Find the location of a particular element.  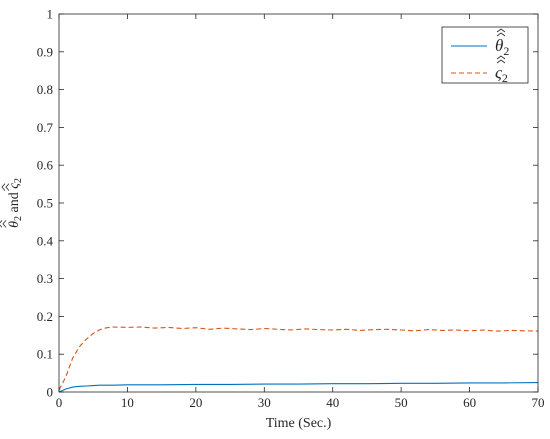

y-tick-label: 0.5 is located at coordinates (45, 203).